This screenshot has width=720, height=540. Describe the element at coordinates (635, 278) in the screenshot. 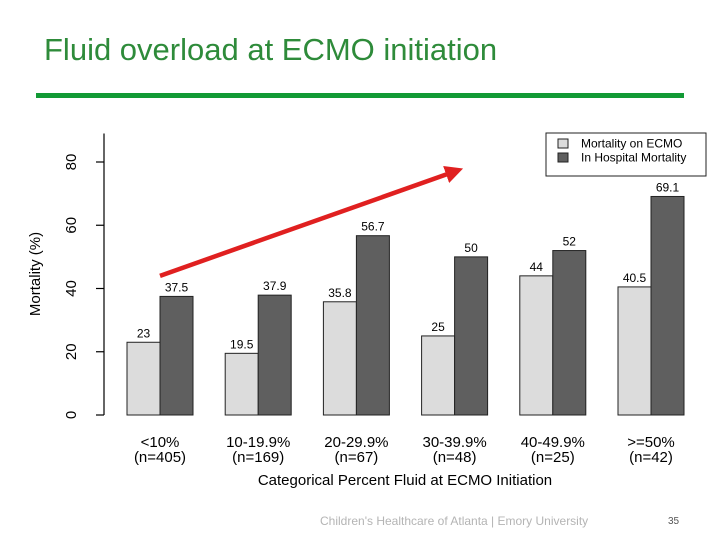

I see `bar-value-label: 40.5` at that location.